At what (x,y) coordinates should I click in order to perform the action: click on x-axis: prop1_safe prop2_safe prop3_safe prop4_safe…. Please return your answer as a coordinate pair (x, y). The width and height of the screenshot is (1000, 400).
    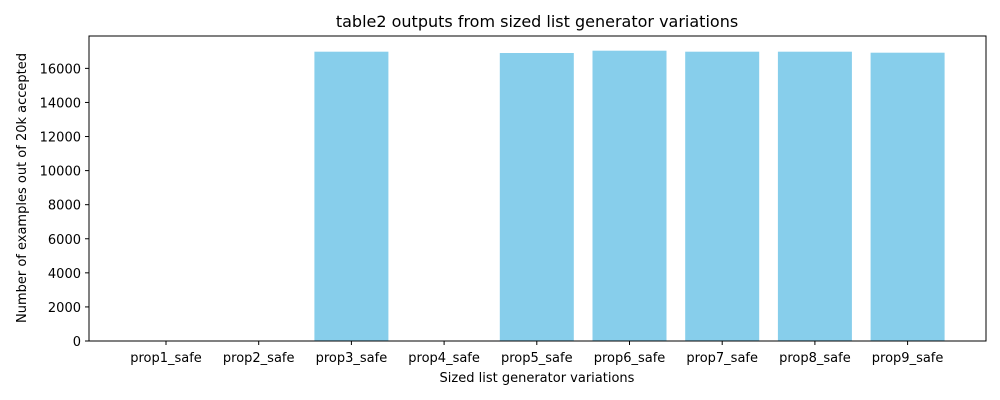
    Looking at the image, I should click on (536, 353).